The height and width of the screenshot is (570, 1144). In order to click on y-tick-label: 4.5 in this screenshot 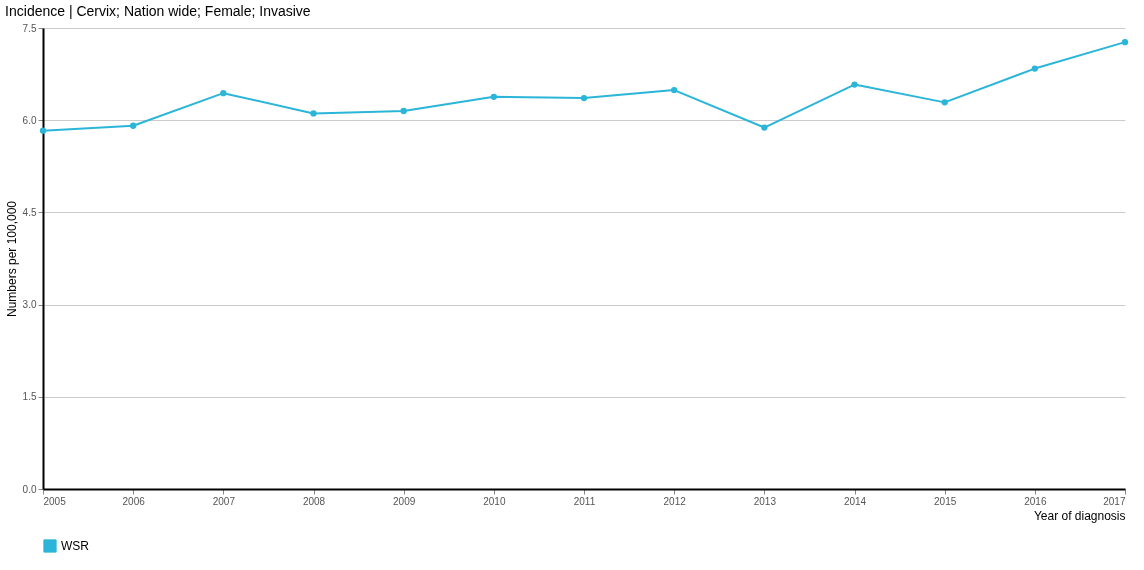, I will do `click(29, 212)`.